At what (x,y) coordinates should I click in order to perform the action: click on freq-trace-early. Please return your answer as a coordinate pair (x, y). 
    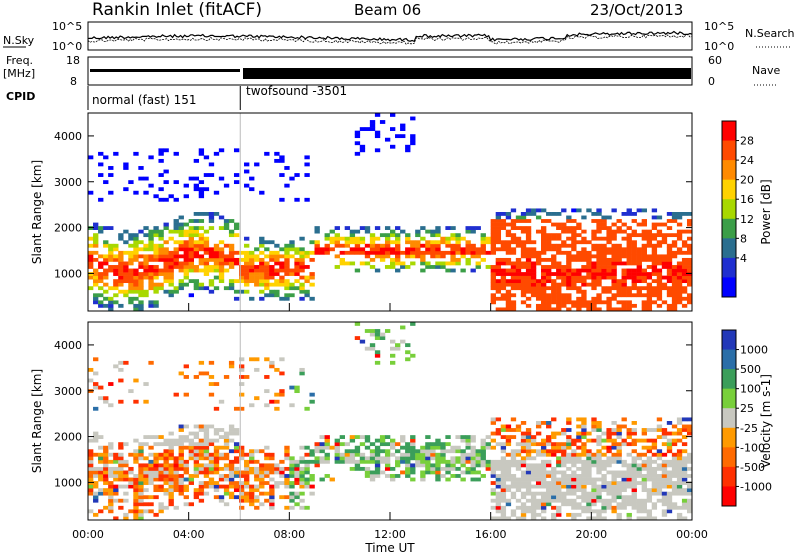
    Looking at the image, I should click on (165, 70).